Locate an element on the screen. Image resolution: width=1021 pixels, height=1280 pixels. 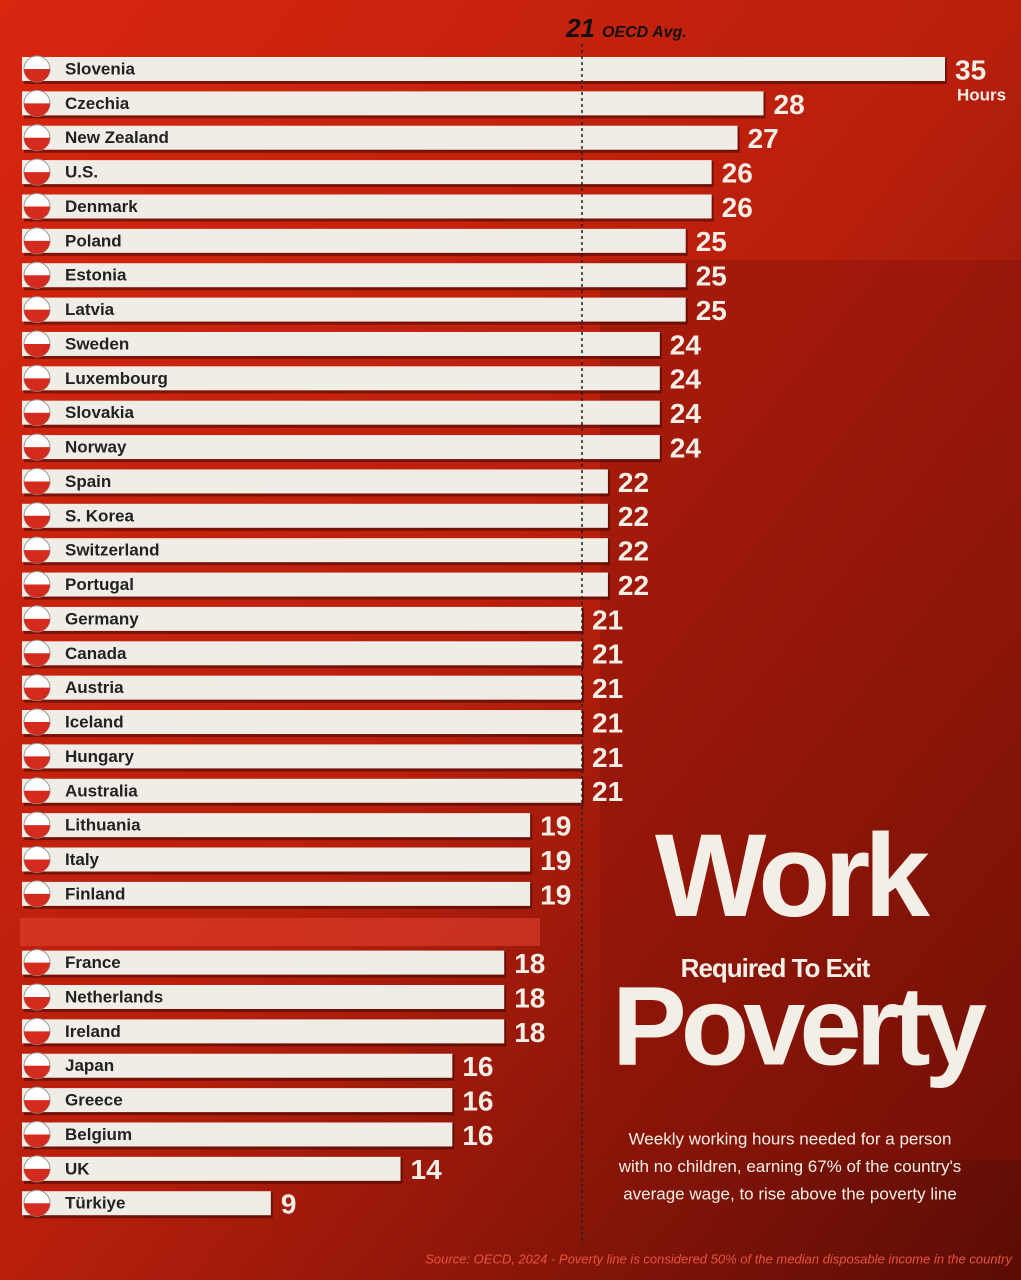
title-middle: Required To Exit is located at coordinates (776, 968).